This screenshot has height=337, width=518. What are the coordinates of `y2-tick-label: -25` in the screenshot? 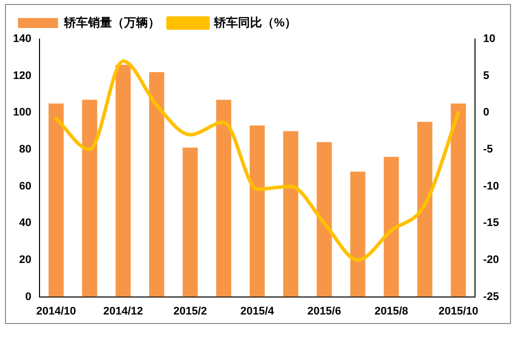 It's located at (491, 296).